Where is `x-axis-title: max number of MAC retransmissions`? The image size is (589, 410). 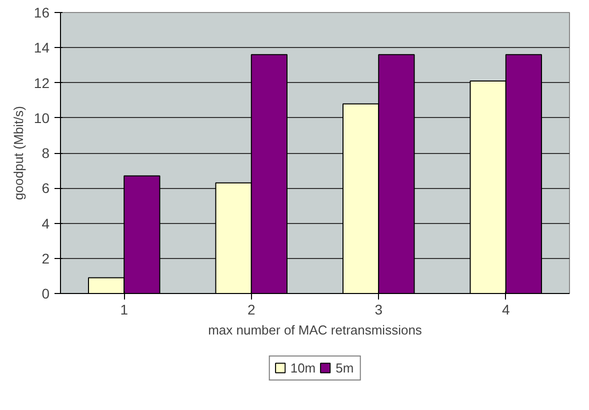
x-axis-title: max number of MAC retransmissions is located at coordinates (315, 330).